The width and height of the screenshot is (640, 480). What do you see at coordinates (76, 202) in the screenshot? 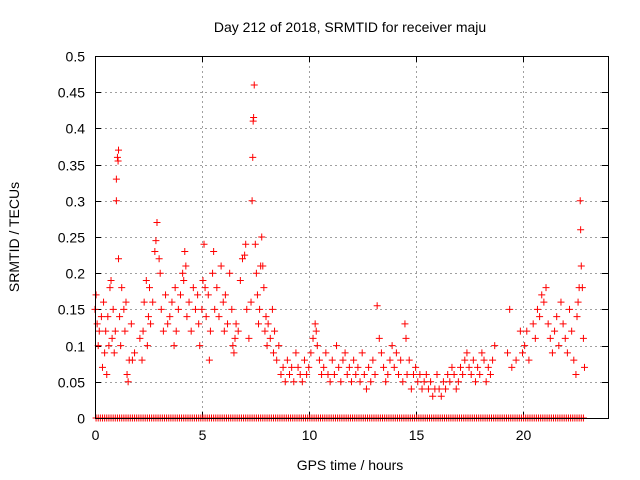
I see `y-tick-label: 0.3` at bounding box center [76, 202].